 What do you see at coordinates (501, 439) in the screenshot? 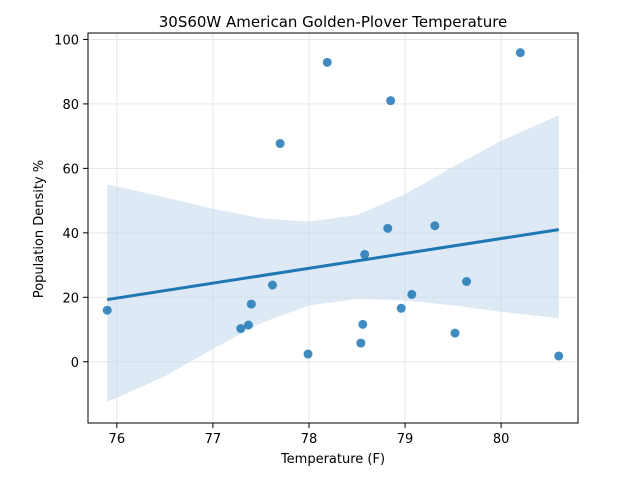
I see `x-tick-label: 80` at bounding box center [501, 439].